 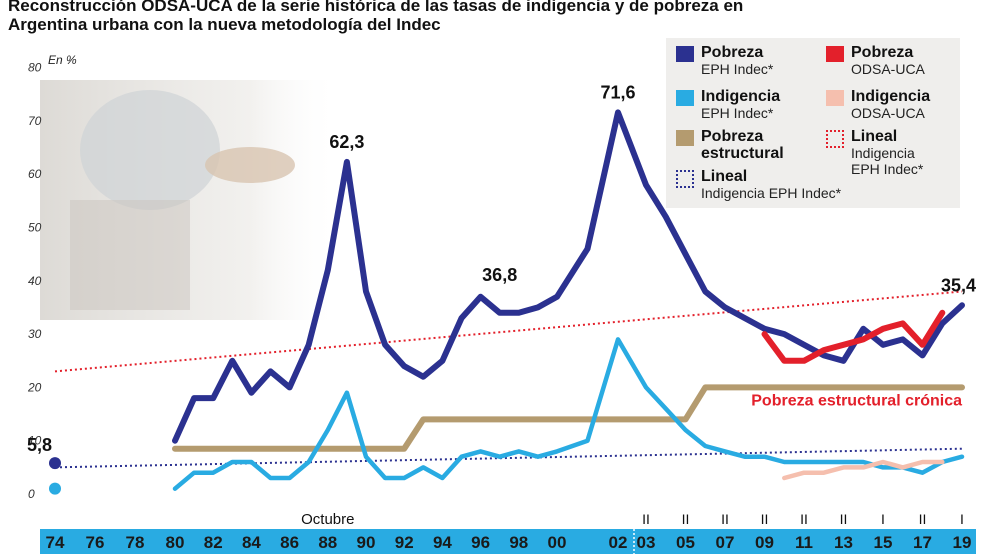 I want to click on legend-item-lineal-blue: Lineal Indigencia EPH Indec*, so click(x=771, y=184).